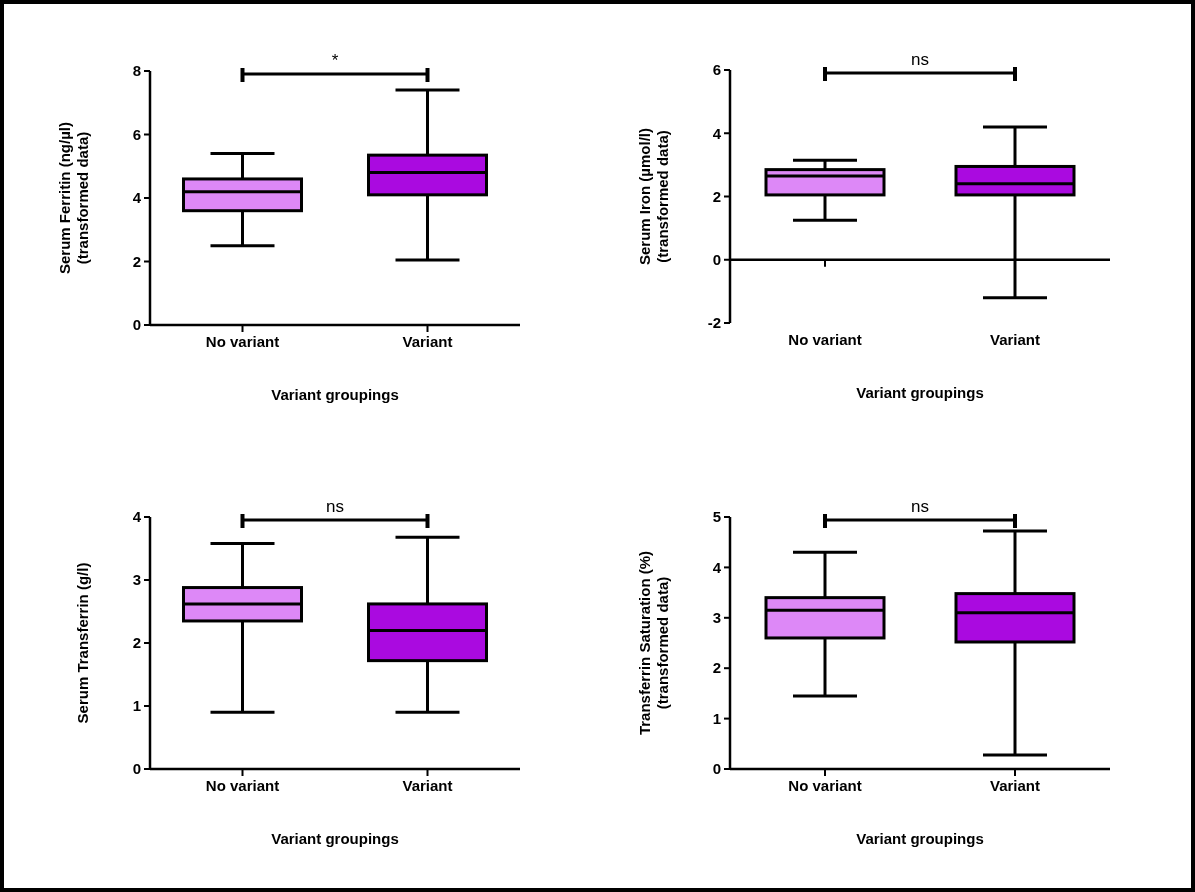  What do you see at coordinates (653, 196) in the screenshot?
I see `y-axis-title: Serum Iron (µmol/l) (transformed data)` at bounding box center [653, 196].